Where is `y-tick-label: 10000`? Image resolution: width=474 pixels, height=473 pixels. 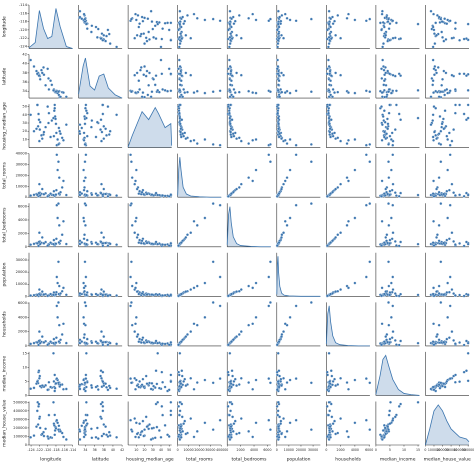
y-tick-label: 10000 is located at coordinates (22, 186).